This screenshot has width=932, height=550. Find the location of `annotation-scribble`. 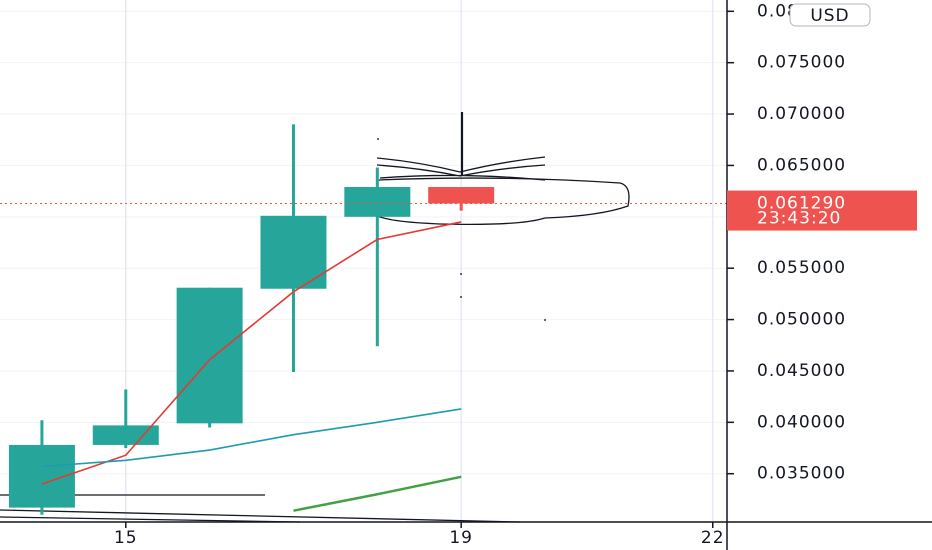

annotation-scribble is located at coordinates (503, 201).